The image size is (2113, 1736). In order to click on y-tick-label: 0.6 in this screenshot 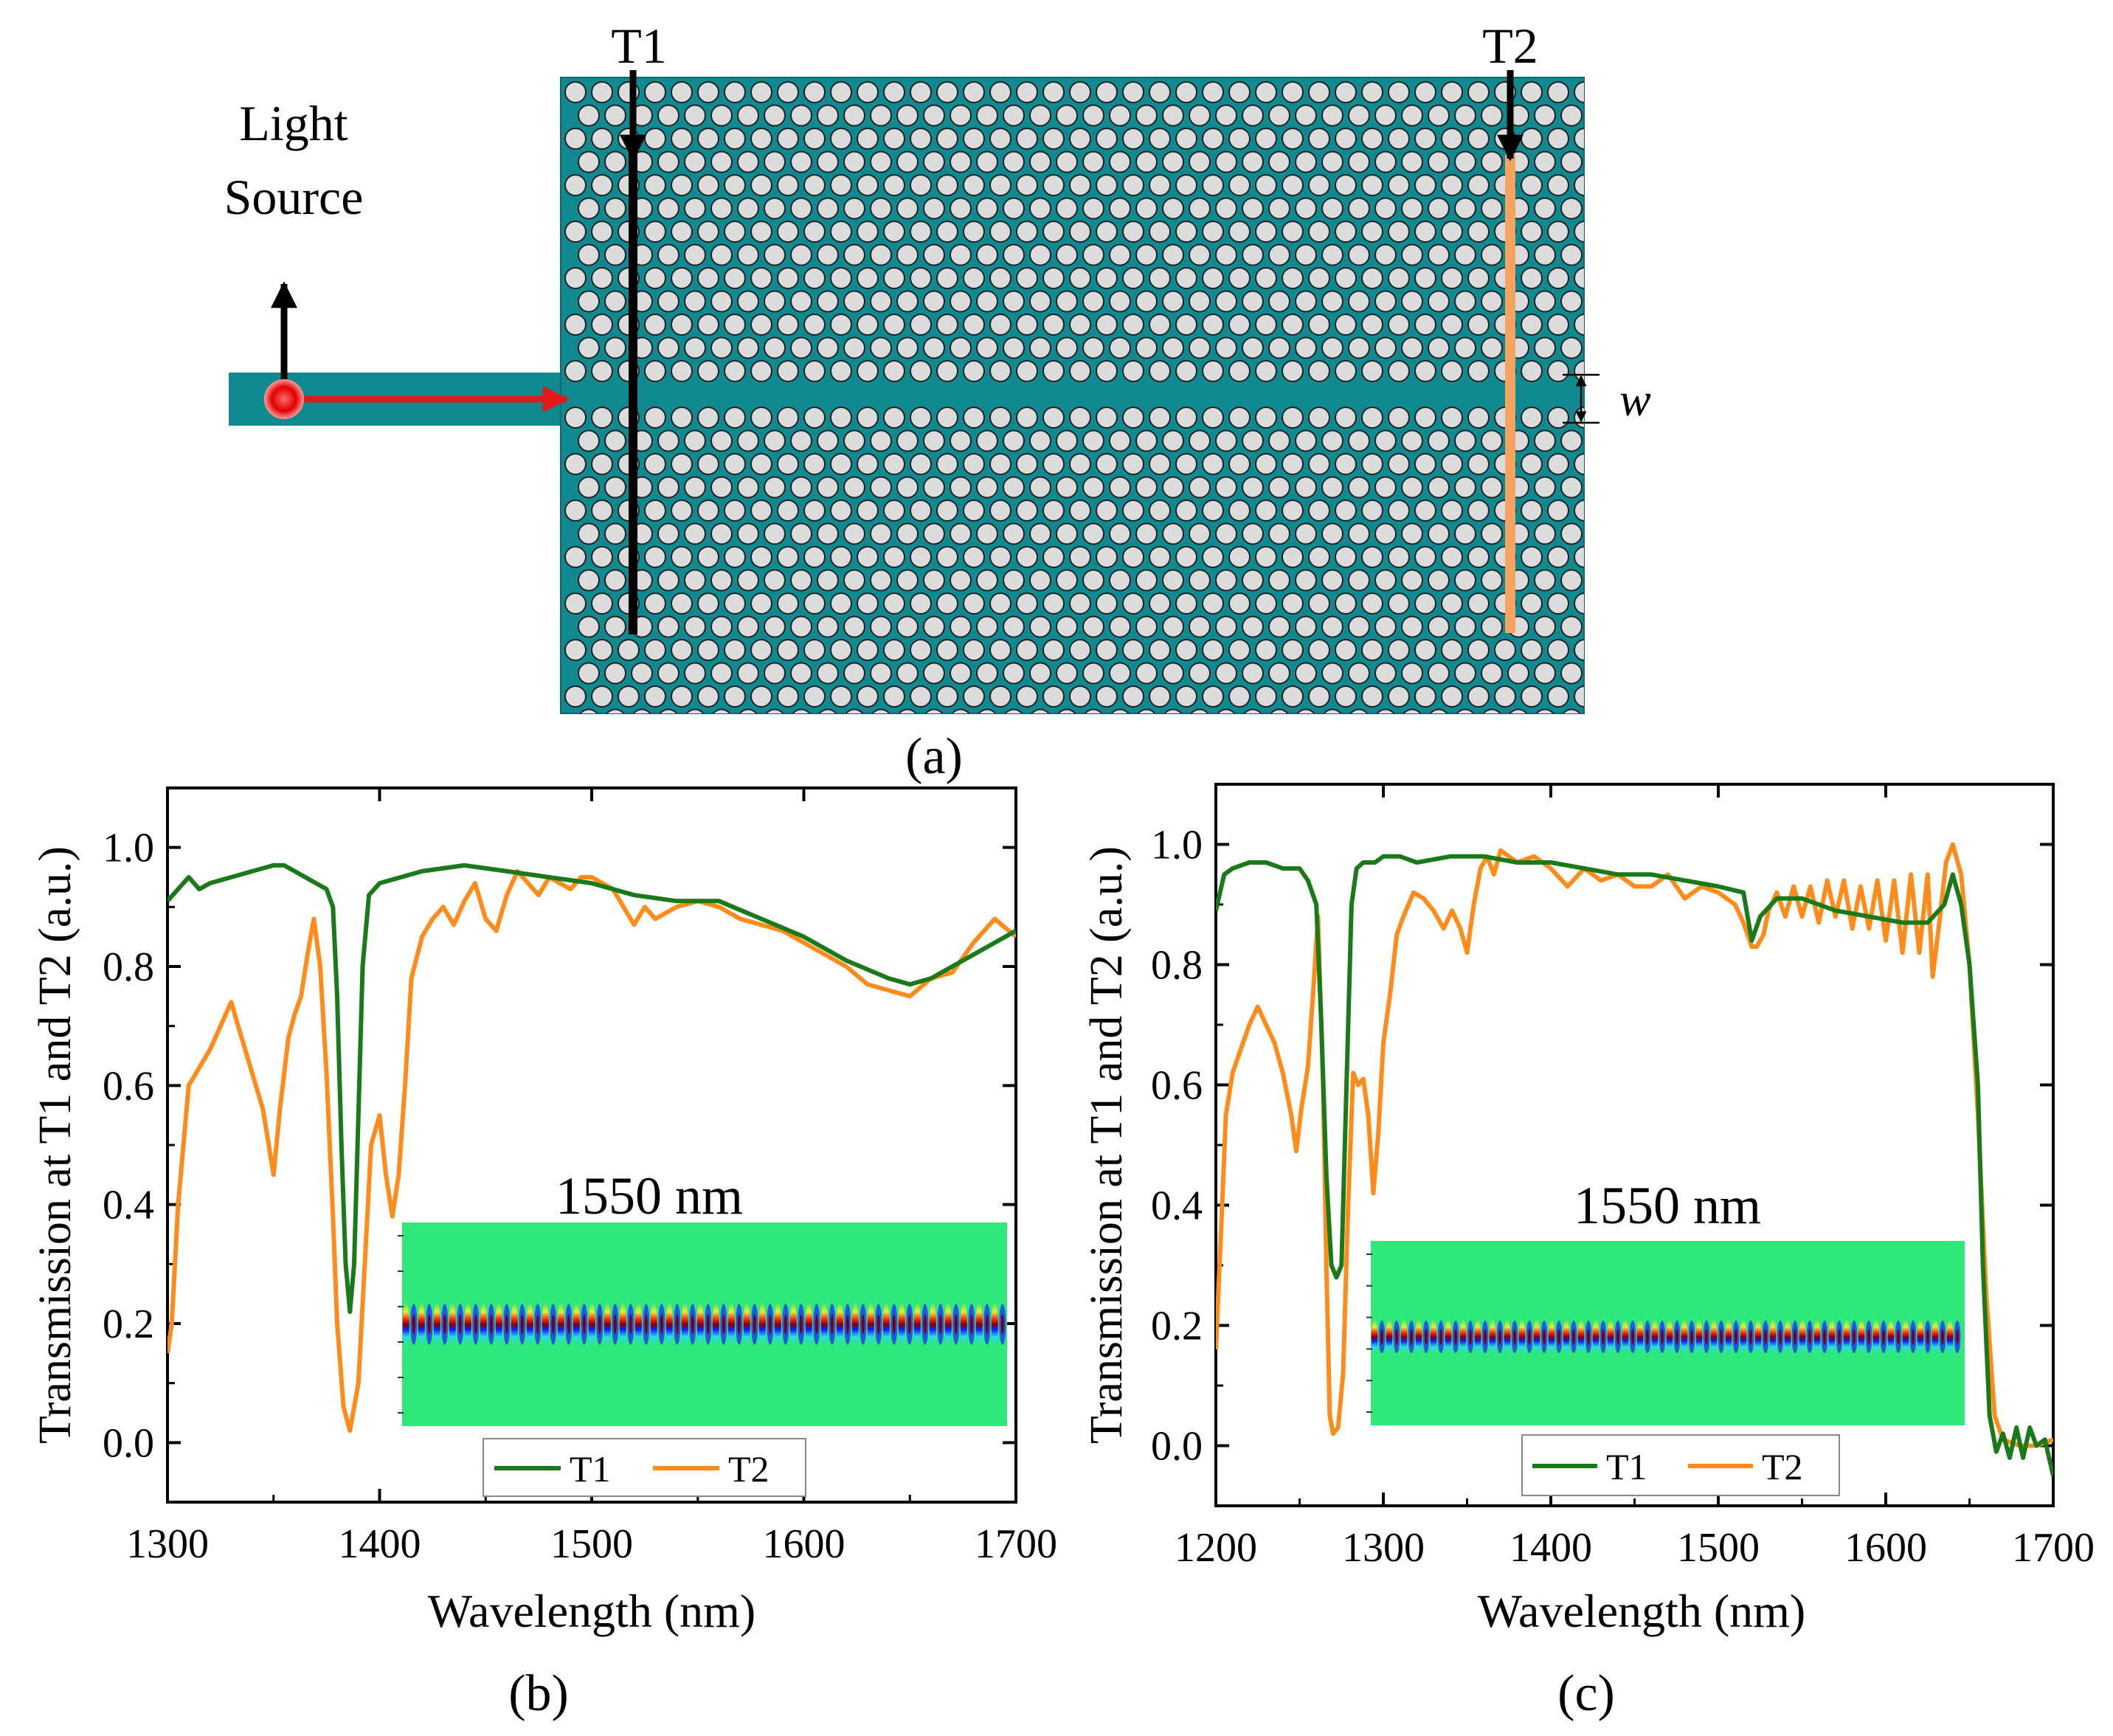, I will do `click(1177, 1086)`.